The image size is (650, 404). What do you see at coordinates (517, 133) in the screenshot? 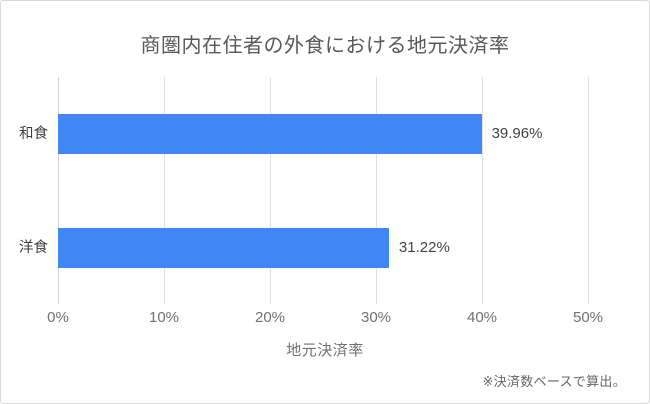
I see `value-label: 39.96%` at bounding box center [517, 133].